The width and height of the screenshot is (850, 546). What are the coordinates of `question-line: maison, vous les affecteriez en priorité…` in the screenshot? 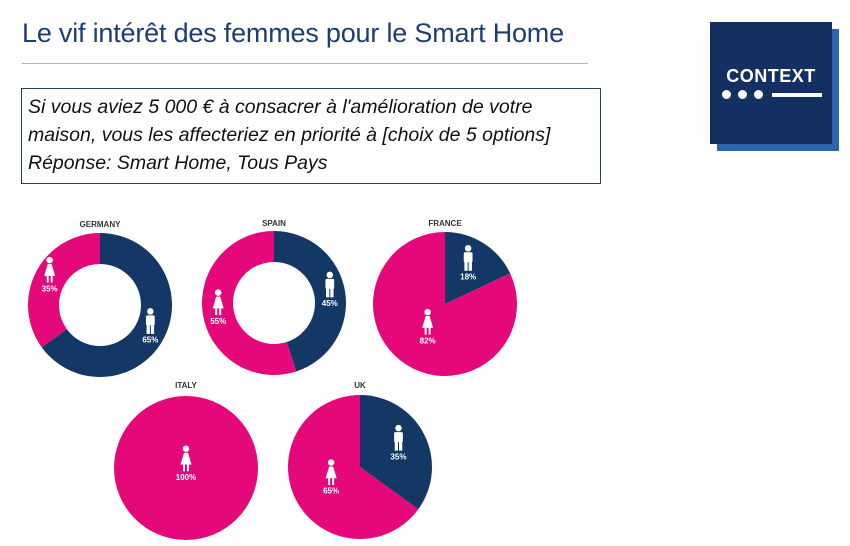 It's located at (289, 135).